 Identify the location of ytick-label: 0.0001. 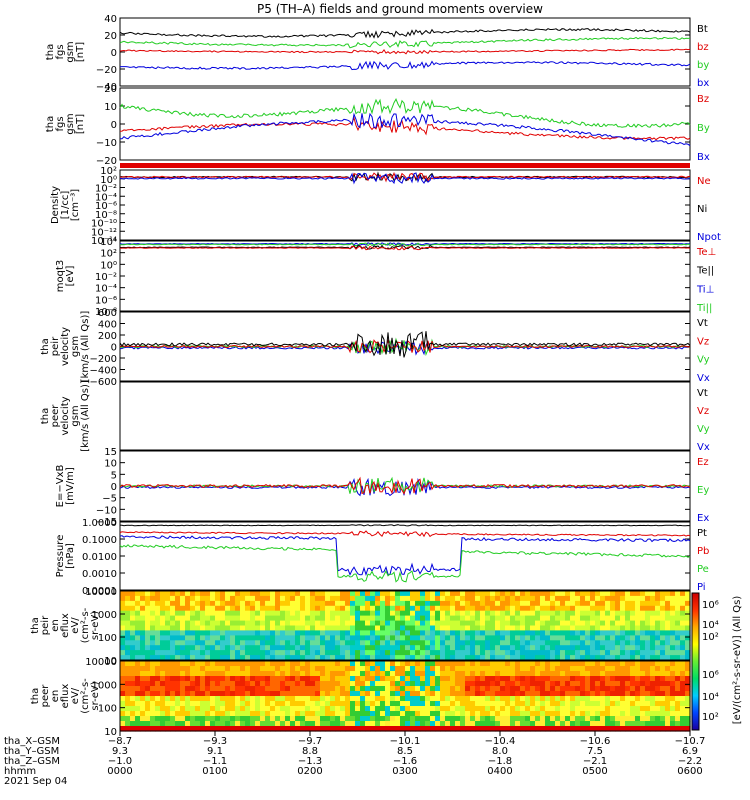
(99, 591).